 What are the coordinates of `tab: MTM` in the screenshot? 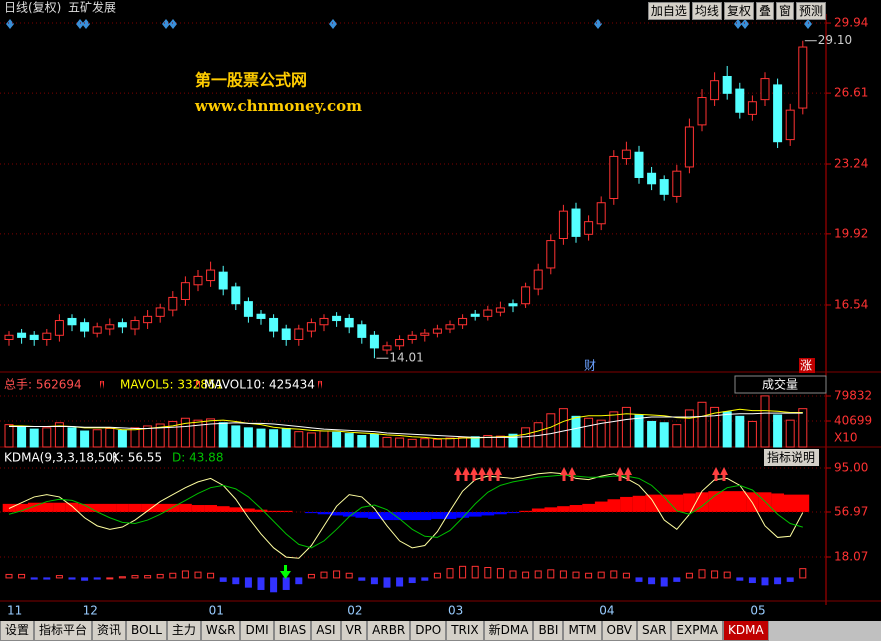 It's located at (582, 631).